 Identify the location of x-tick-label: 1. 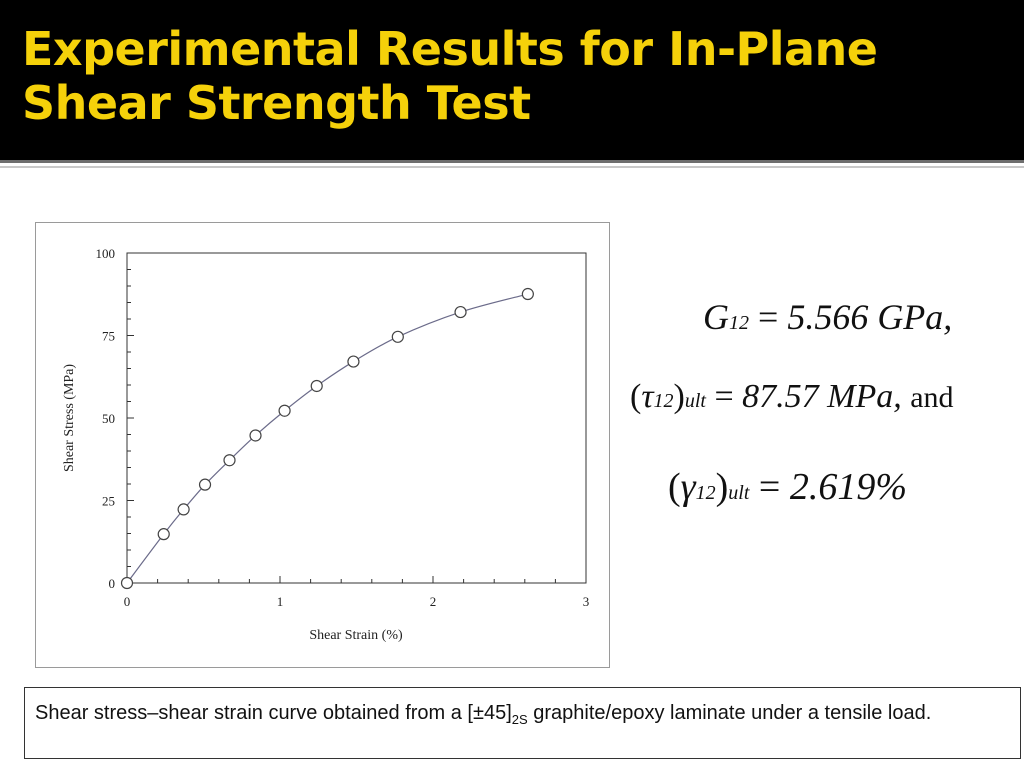
(280, 601).